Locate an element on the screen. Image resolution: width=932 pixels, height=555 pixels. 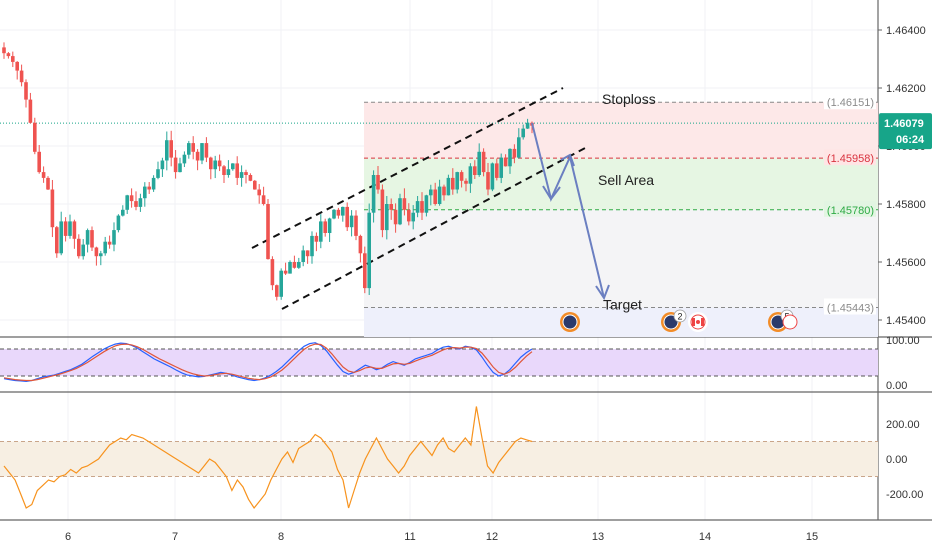
stoploss-zone is located at coordinates (621, 130).